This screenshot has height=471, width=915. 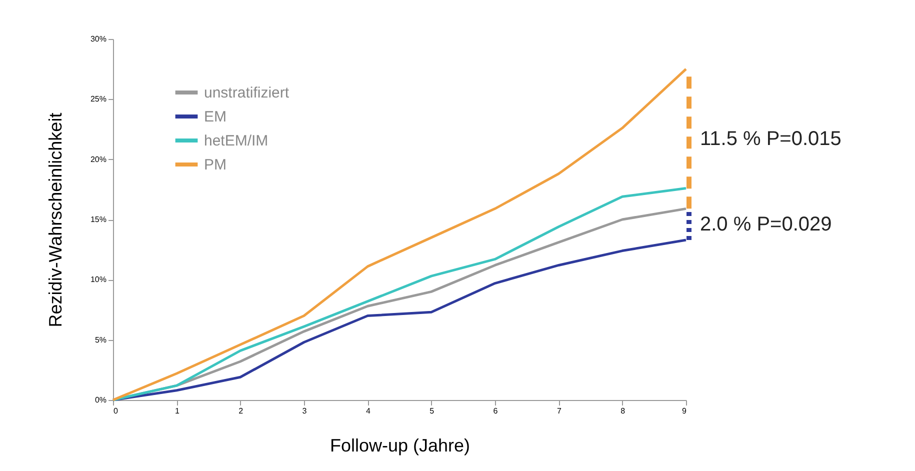 What do you see at coordinates (771, 139) in the screenshot?
I see `text: 11.5 % P=0.015` at bounding box center [771, 139].